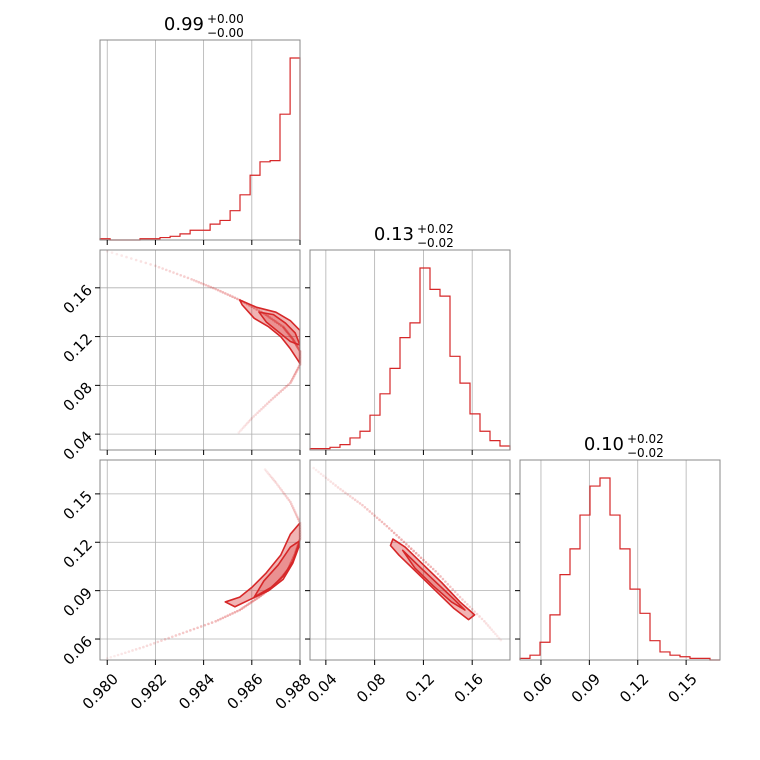 This screenshot has width=760, height=760. Describe the element at coordinates (78, 602) in the screenshot. I see `y-tick-label-2-1: 0.09` at that location.